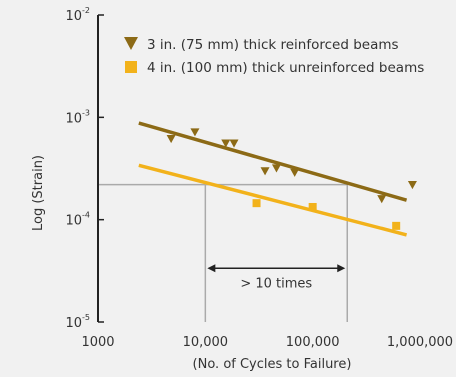 This screenshot has height=377, width=456. What do you see at coordinates (84, 168) in the screenshot?
I see `y-ticks: 10-210-310-410-5` at bounding box center [84, 168].